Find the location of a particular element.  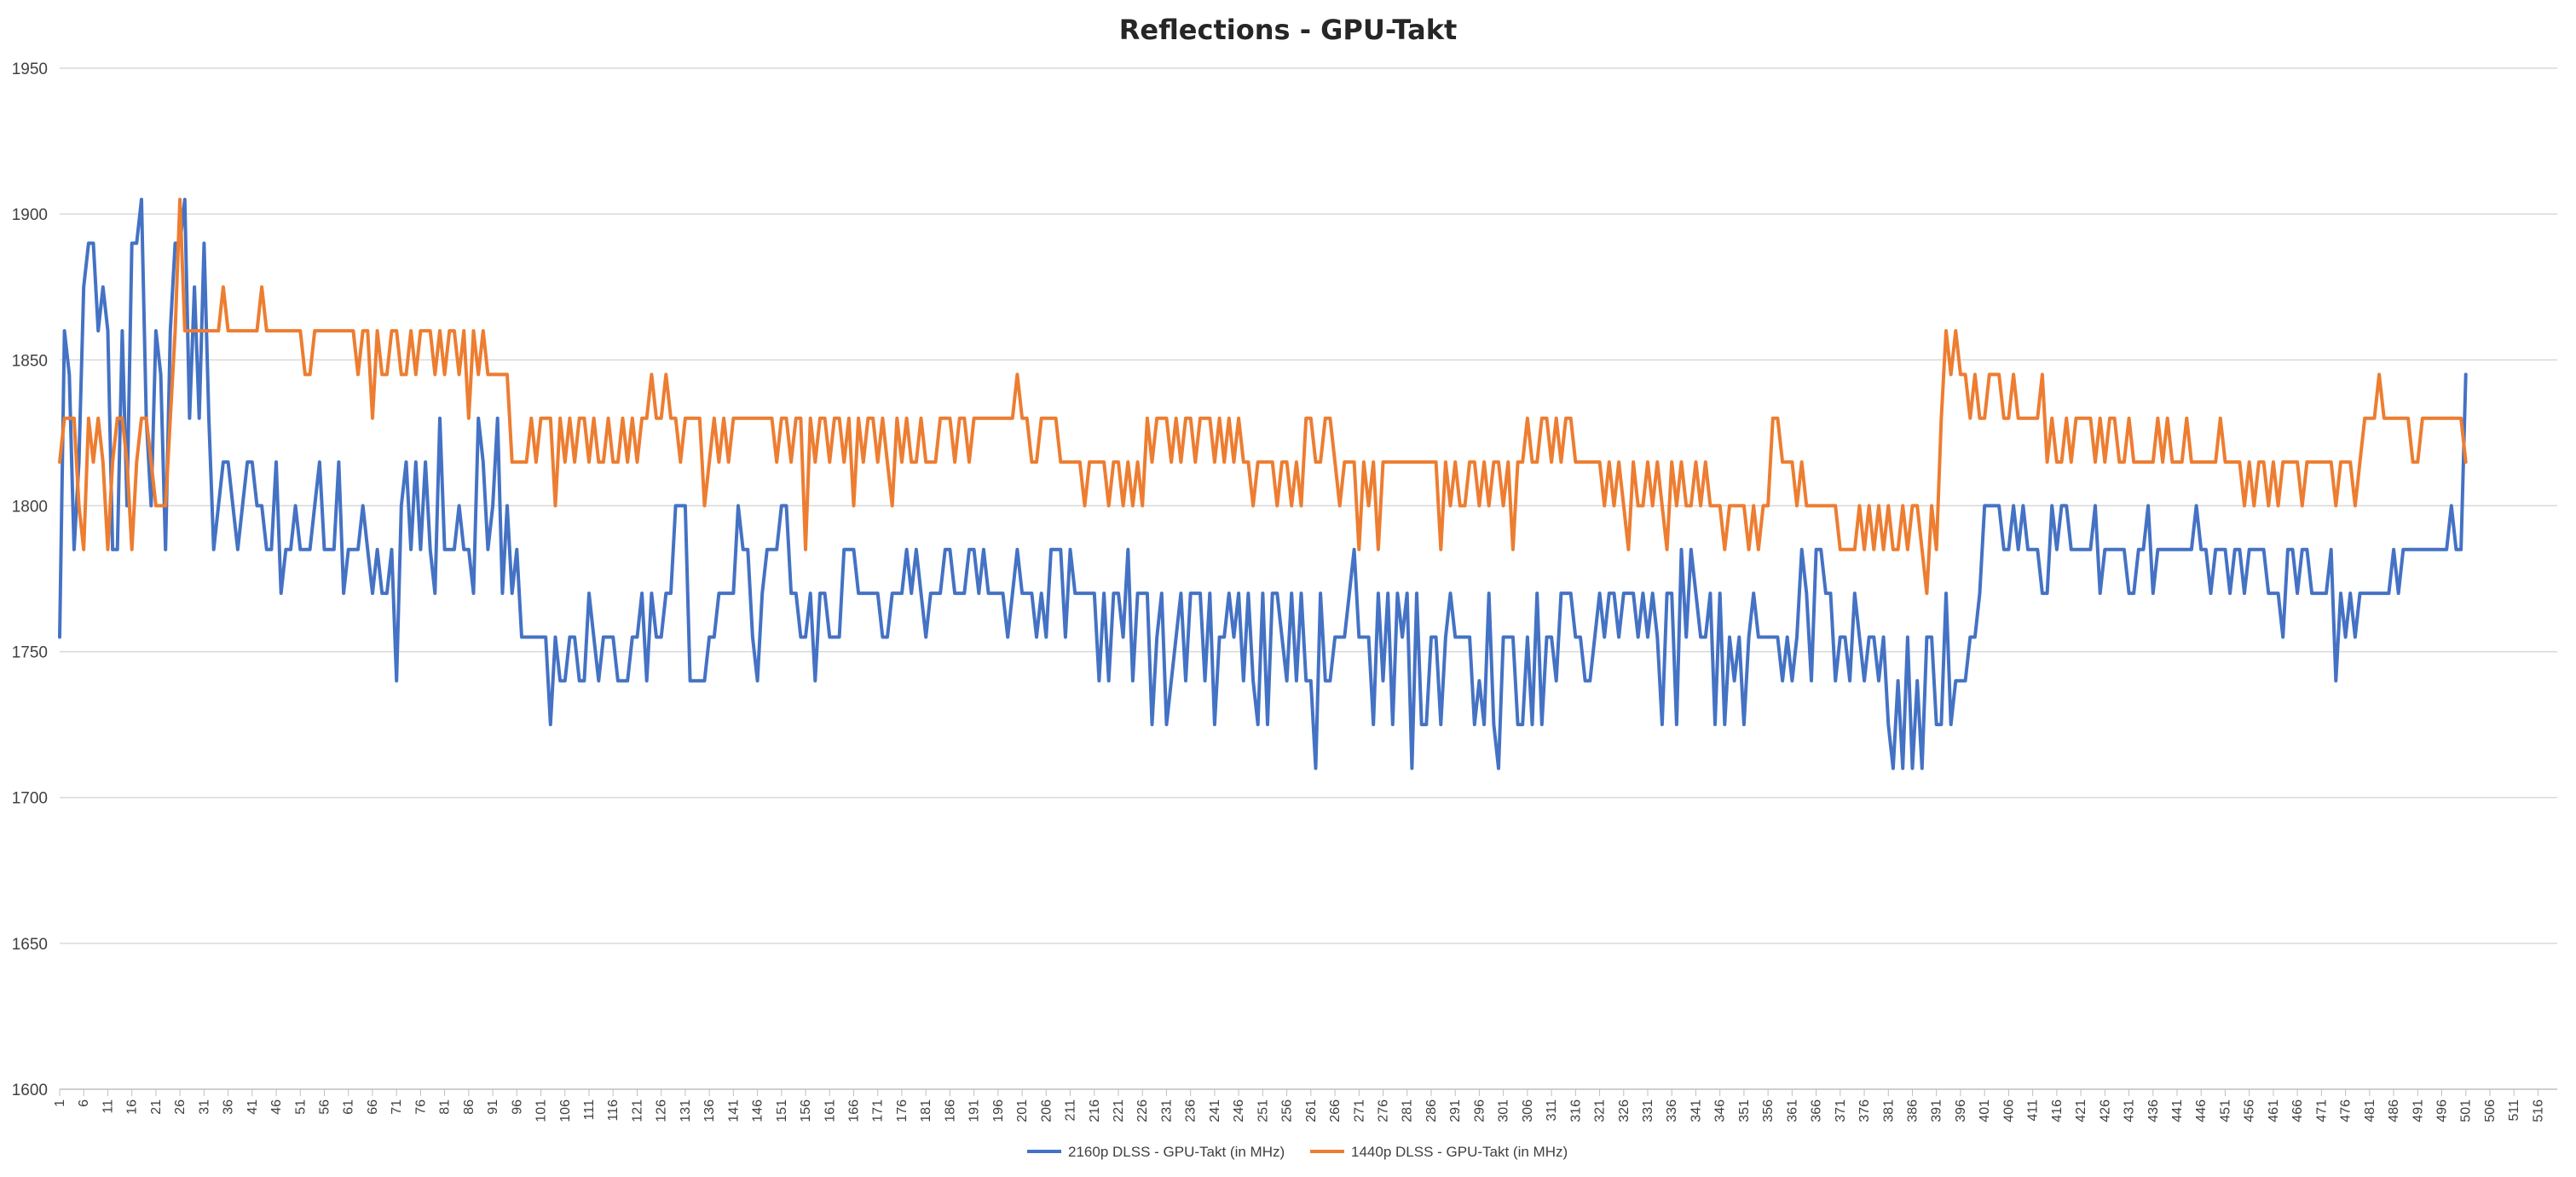

x-tick-label: 26 is located at coordinates (180, 1107).